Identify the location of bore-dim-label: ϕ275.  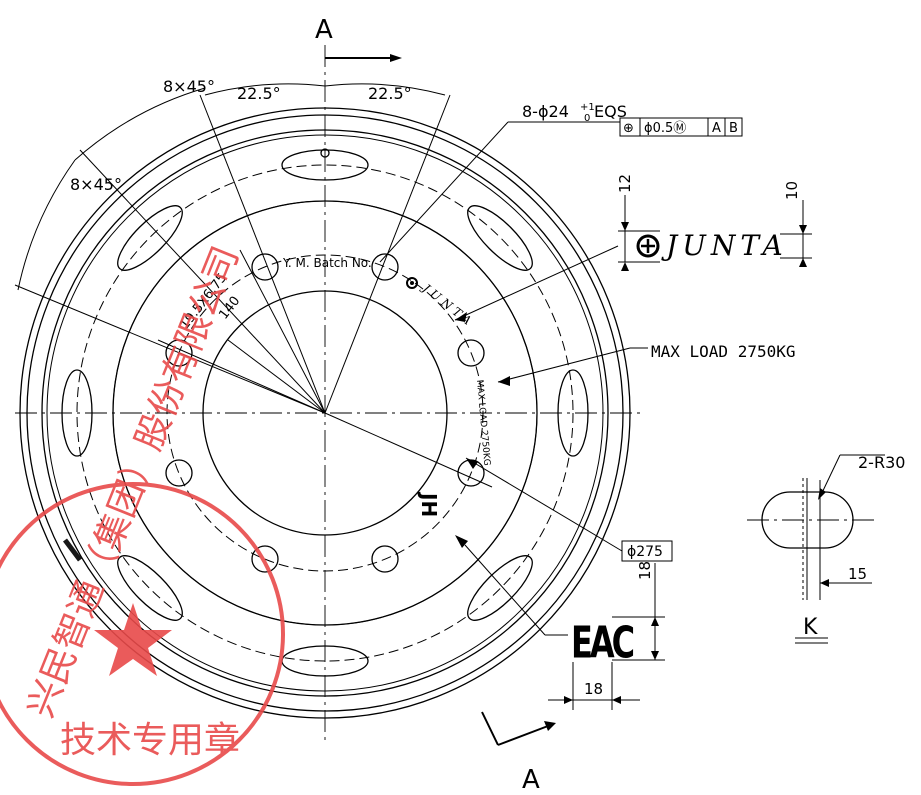
(645, 552).